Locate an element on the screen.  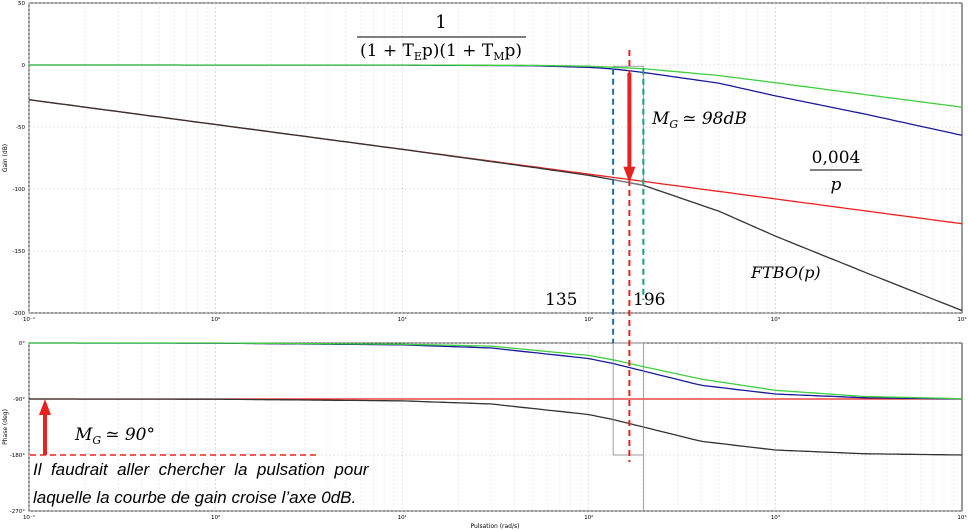
mg-gain-value: ≃ 98dB is located at coordinates (714, 119).